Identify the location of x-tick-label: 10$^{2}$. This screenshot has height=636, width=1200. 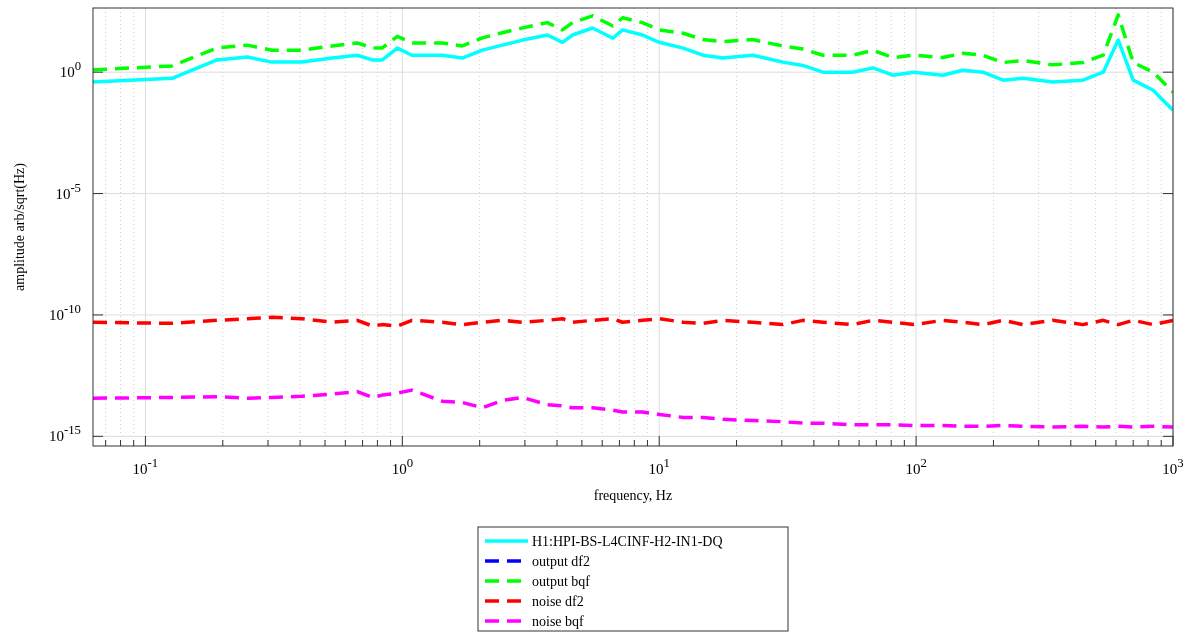
(916, 466).